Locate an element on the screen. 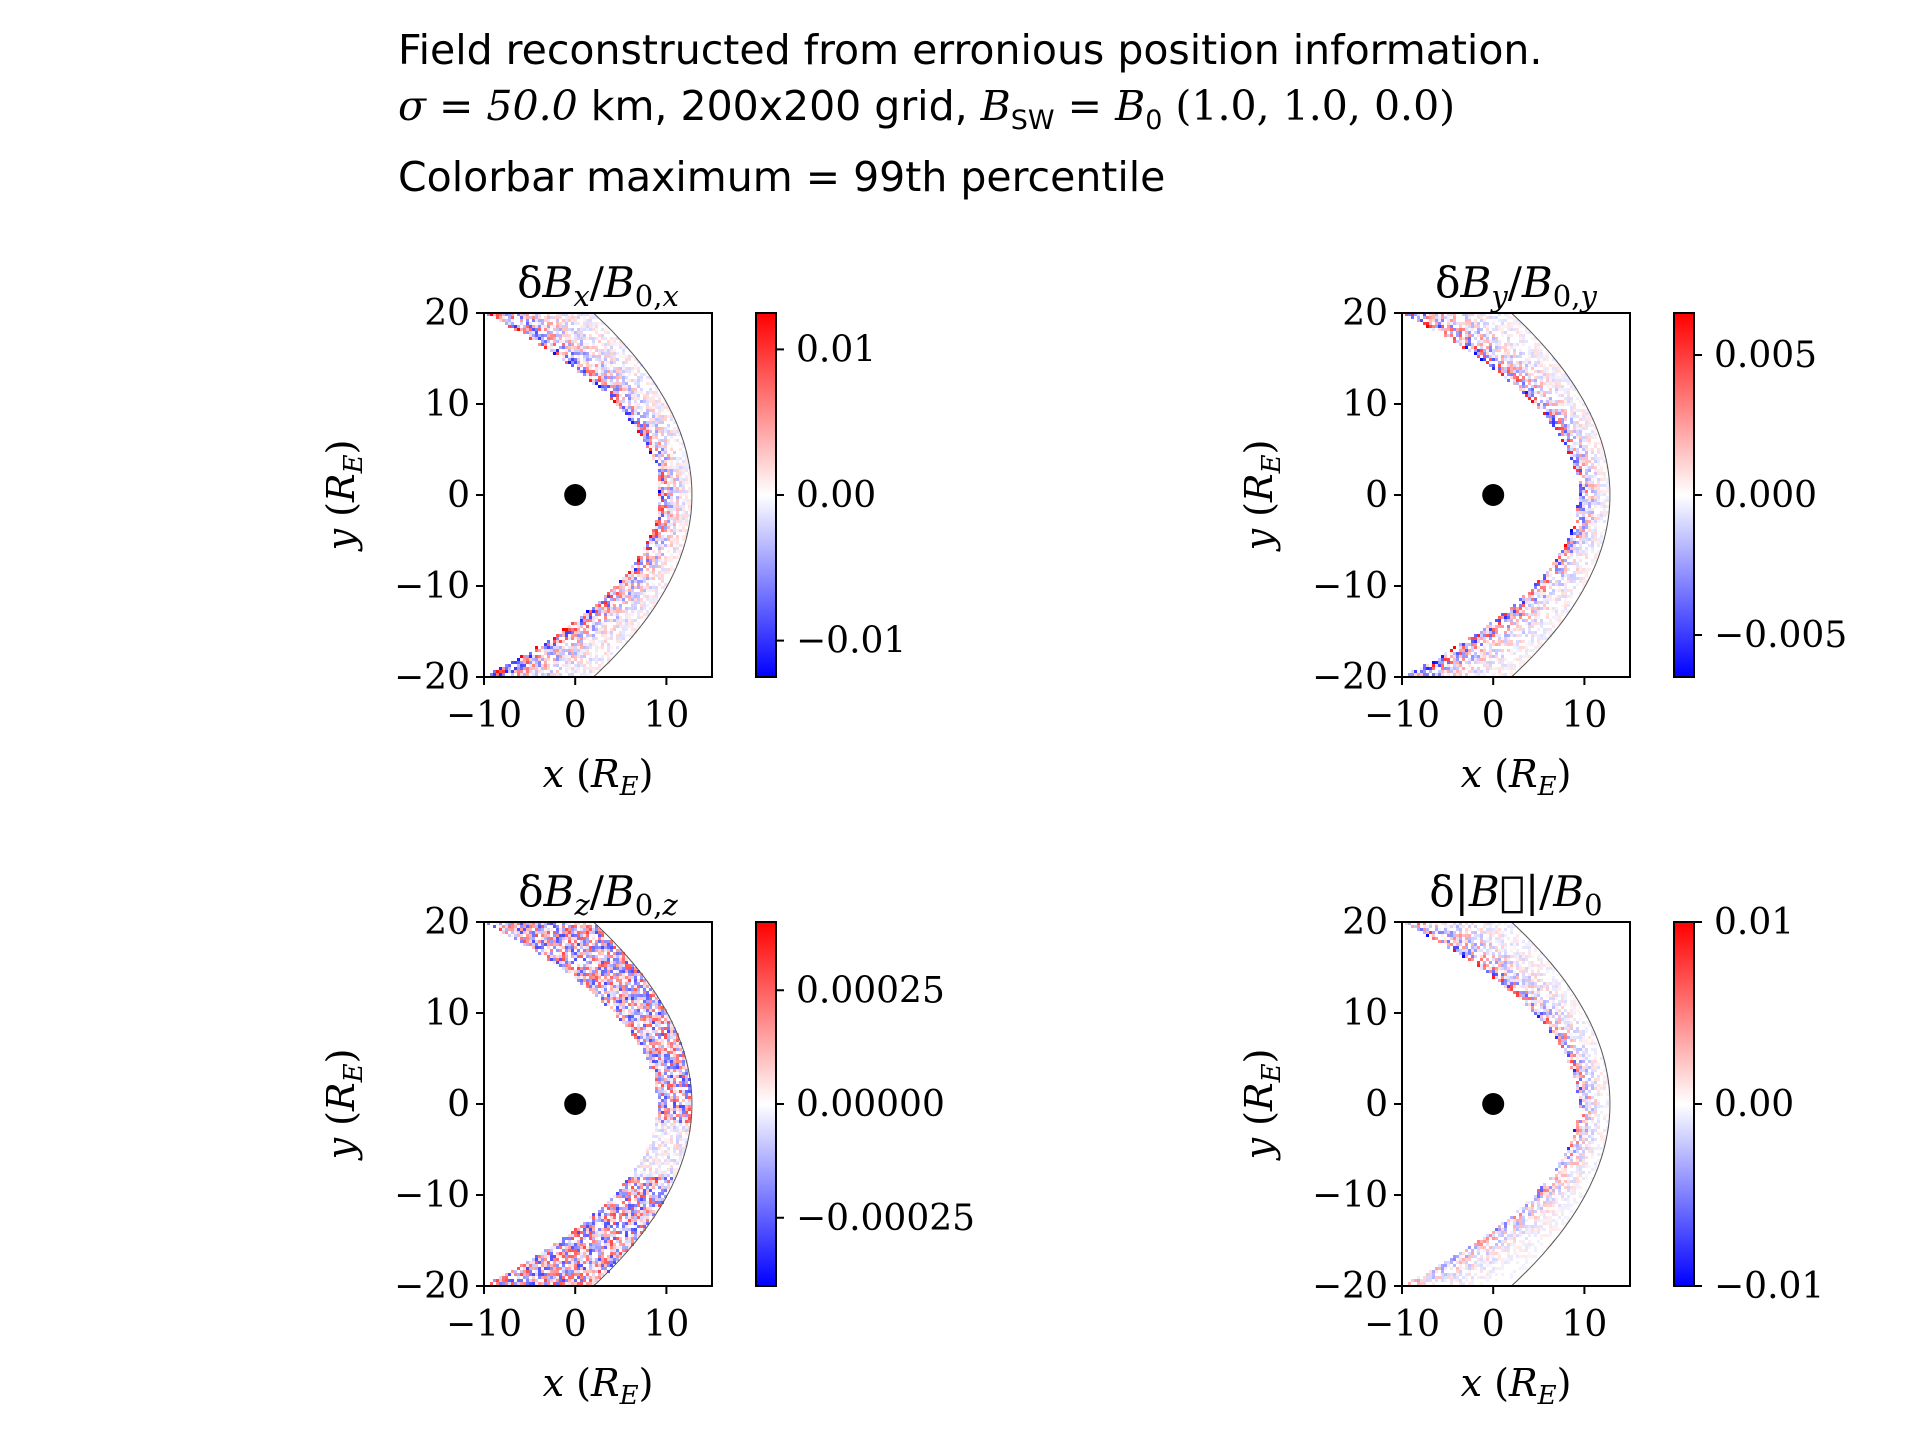  colorbar: −0.00025 0.00000 0.00025 is located at coordinates (865, 1104).